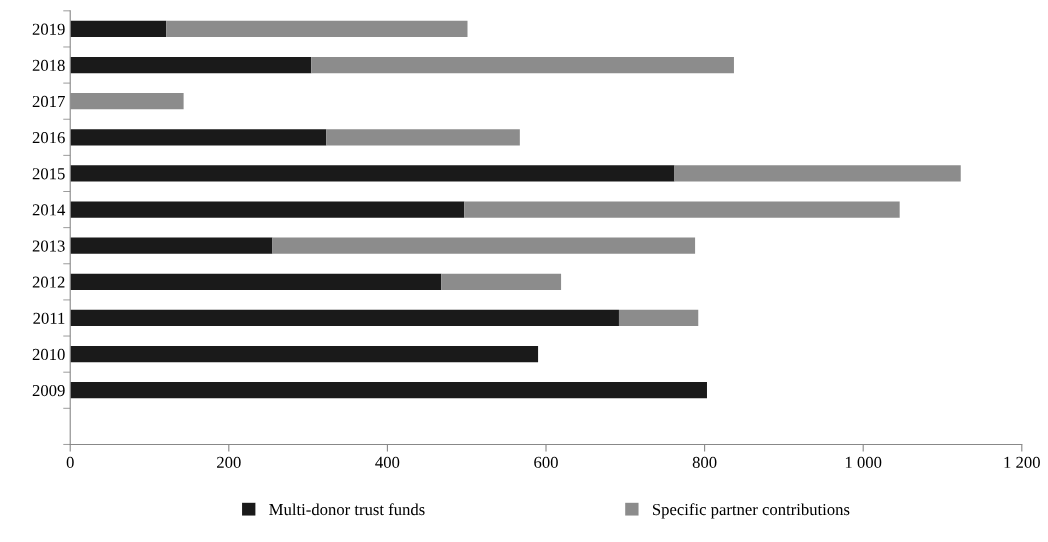 This screenshot has height=542, width=1048. I want to click on y-tick-label: 2017, so click(48, 101).